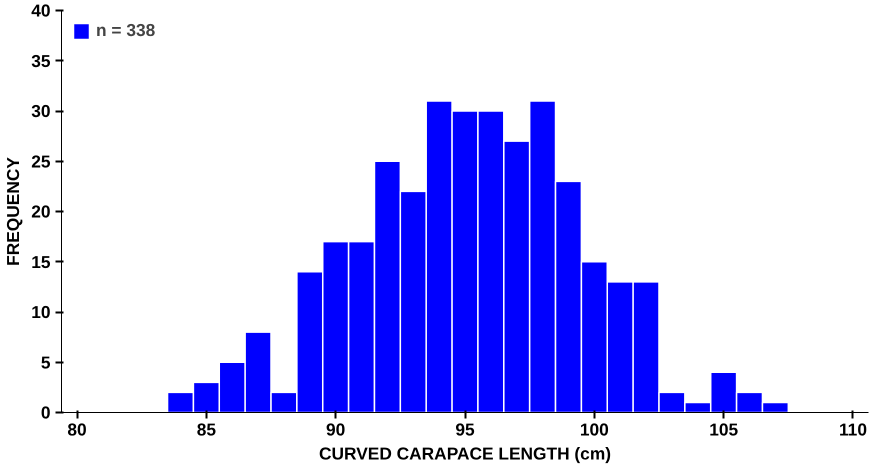  I want to click on y-tick-label: 10, so click(41, 312).